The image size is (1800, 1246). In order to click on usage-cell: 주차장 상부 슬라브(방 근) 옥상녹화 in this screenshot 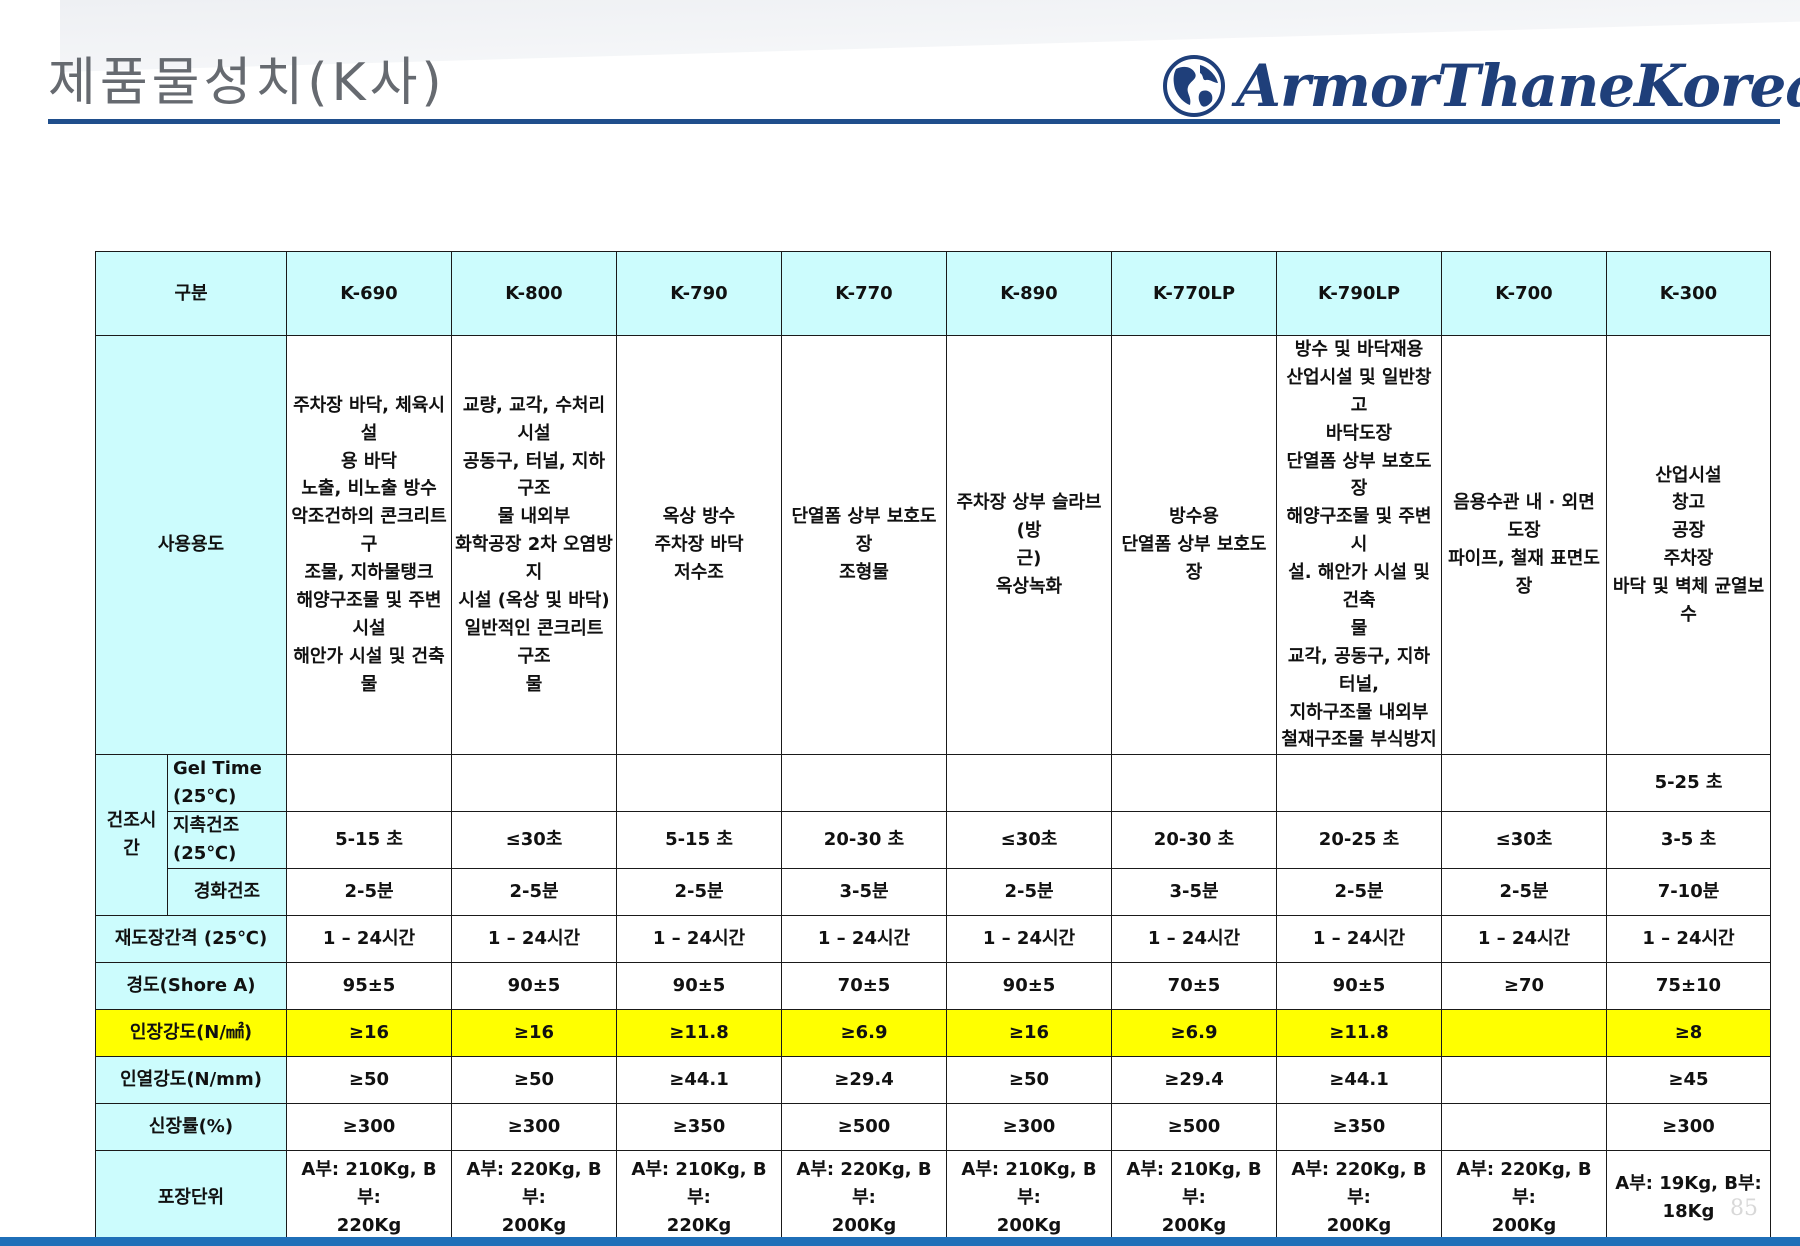, I will do `click(1029, 545)`.